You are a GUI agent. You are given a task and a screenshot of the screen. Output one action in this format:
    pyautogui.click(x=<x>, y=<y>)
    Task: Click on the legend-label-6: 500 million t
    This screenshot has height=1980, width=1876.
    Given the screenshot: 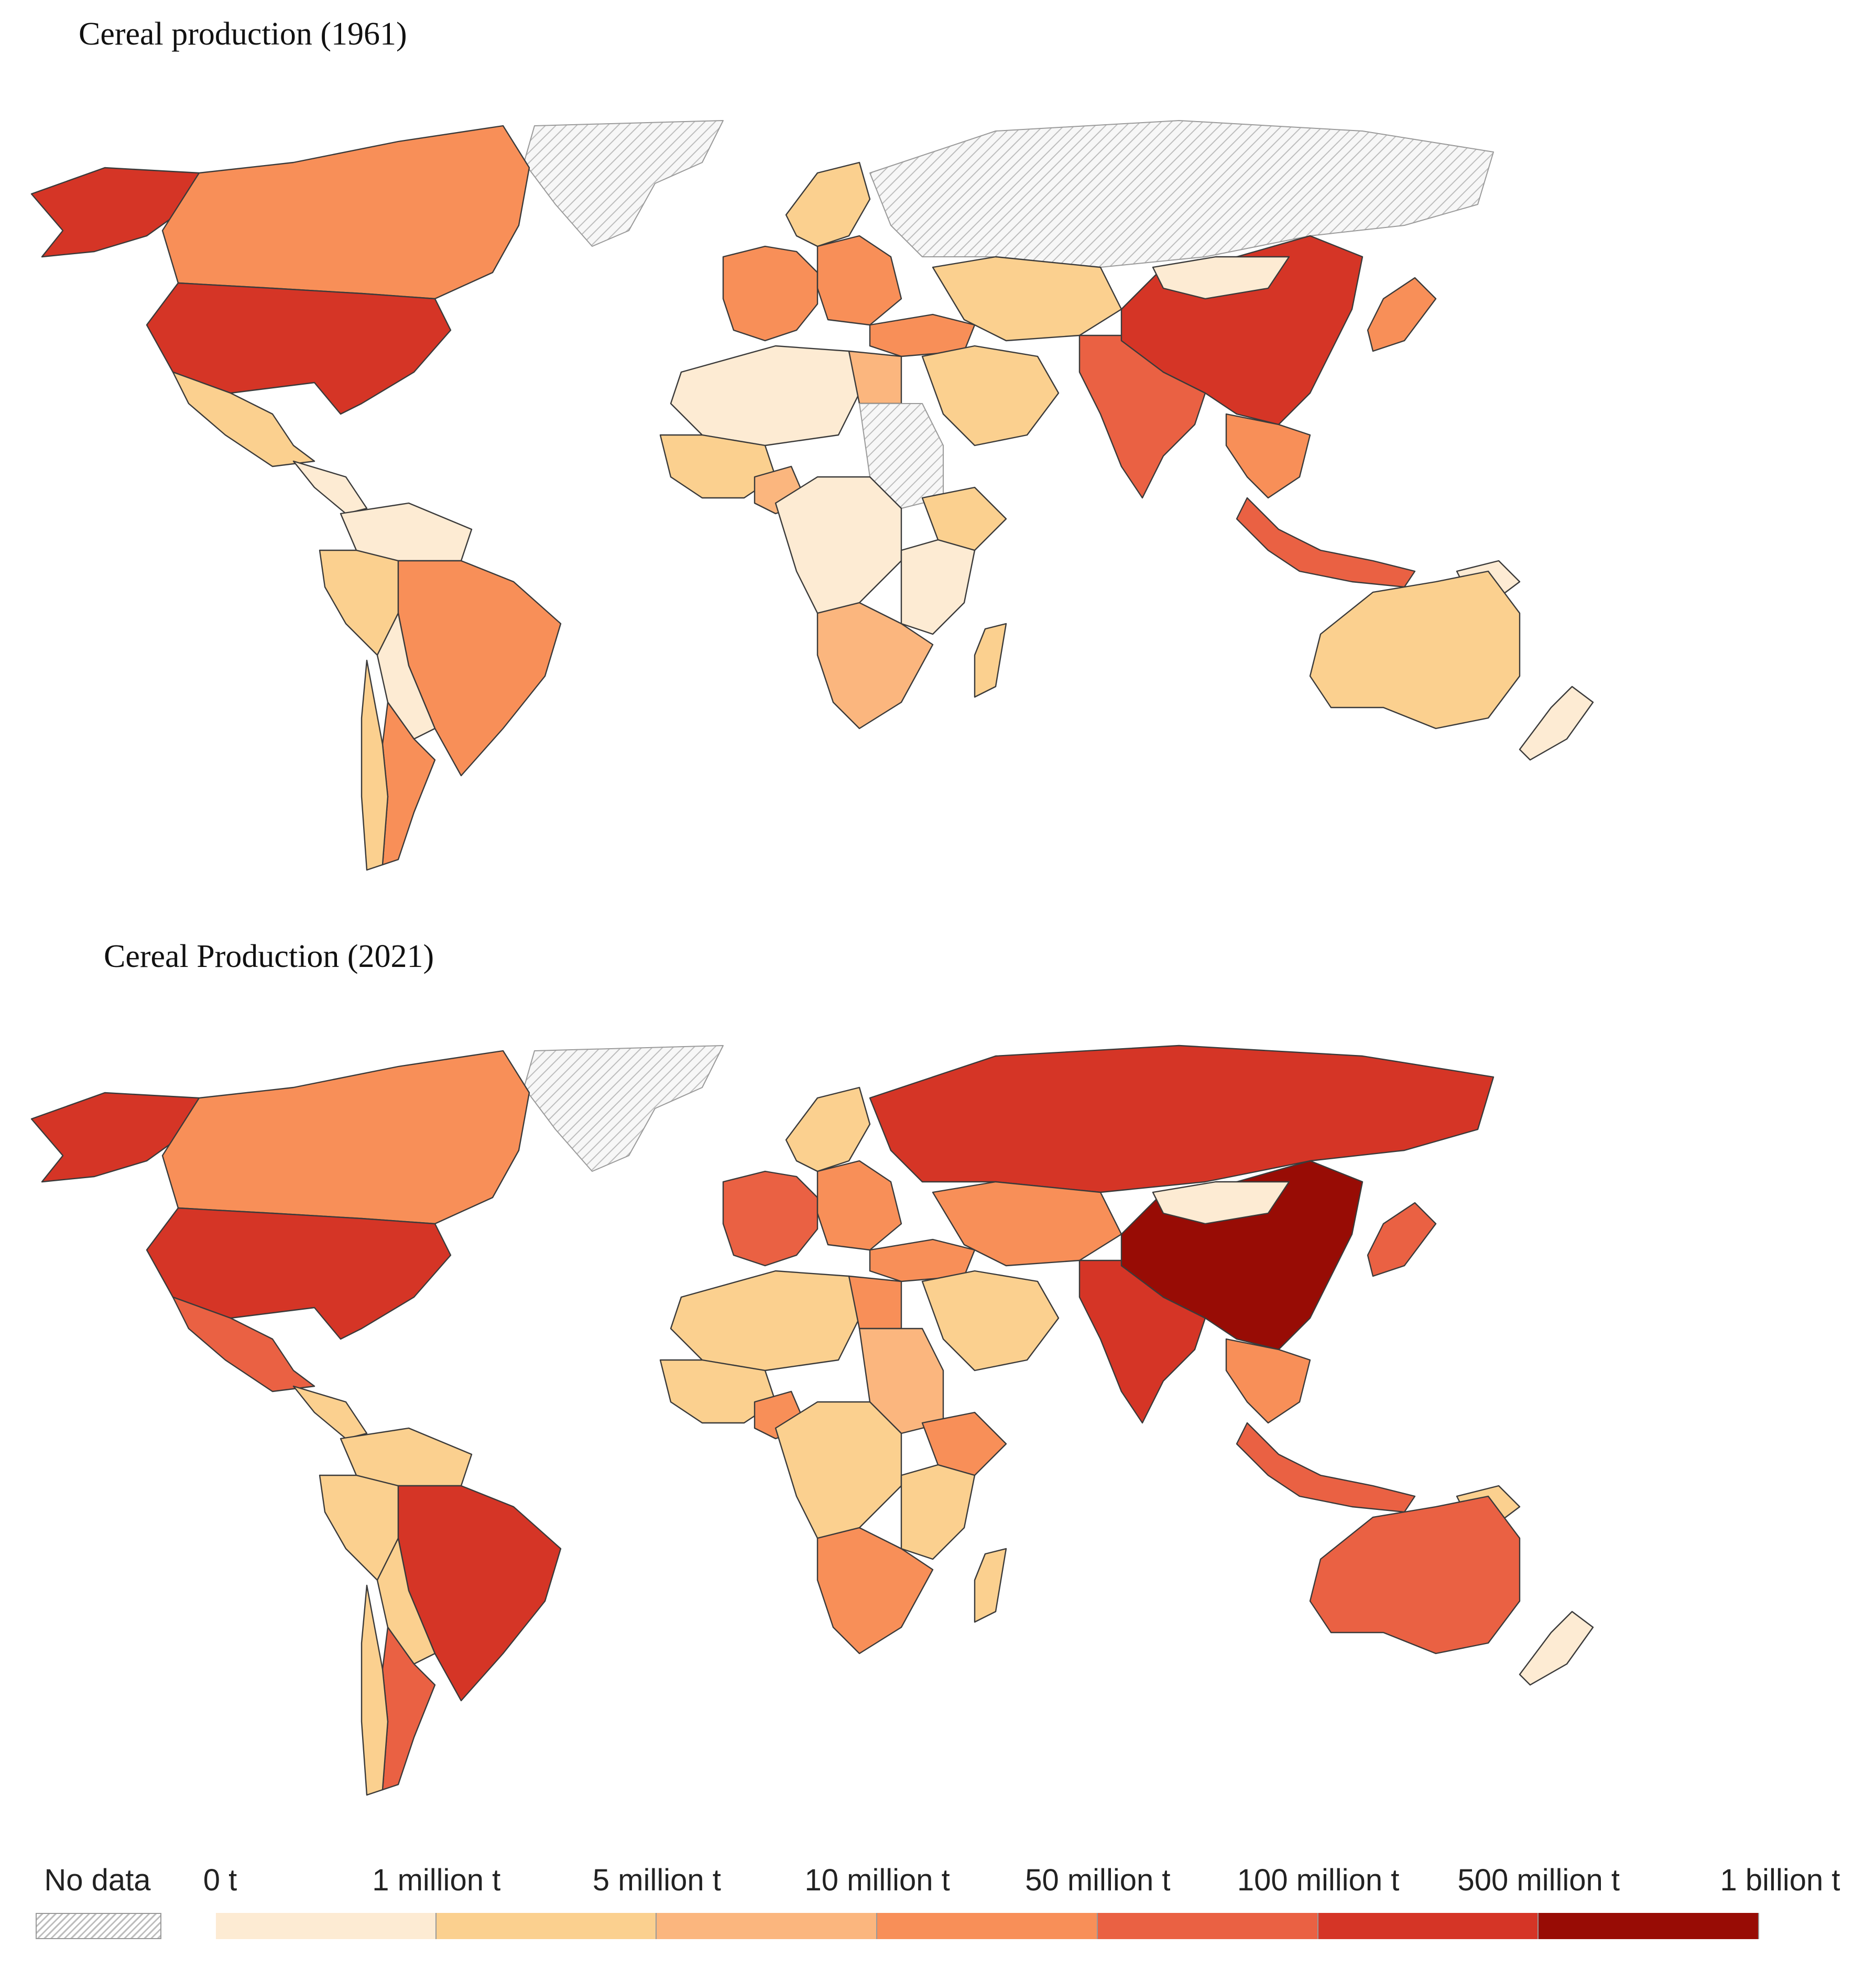 What is the action you would take?
    pyautogui.click(x=1538, y=1880)
    